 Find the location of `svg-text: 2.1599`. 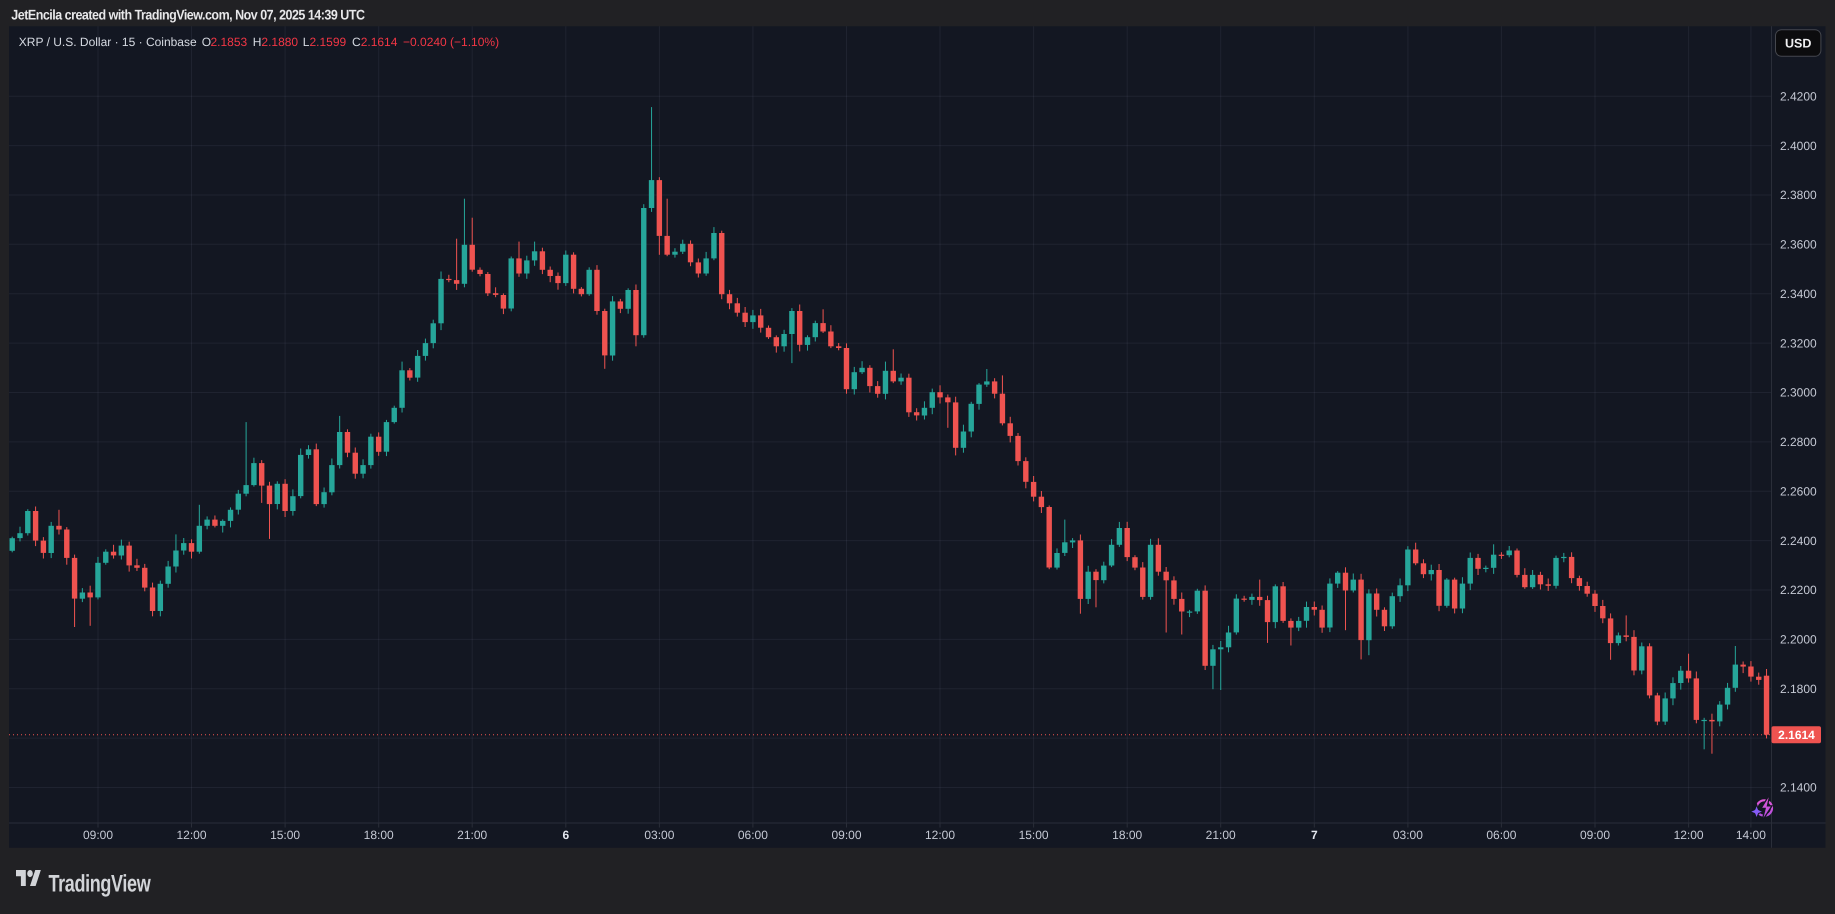

svg-text: 2.1599 is located at coordinates (328, 42).